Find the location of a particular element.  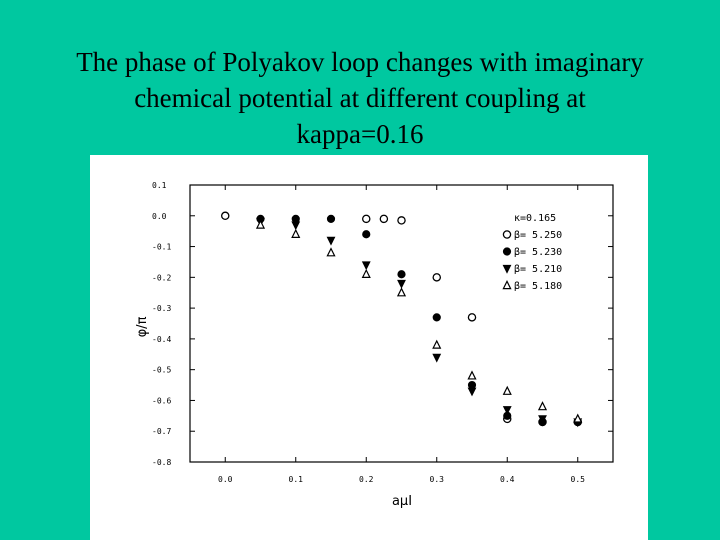

legend: κ=0.165 β= 5.250 β= 5.230 β= 5.210 β= 5.180 is located at coordinates (532, 252).